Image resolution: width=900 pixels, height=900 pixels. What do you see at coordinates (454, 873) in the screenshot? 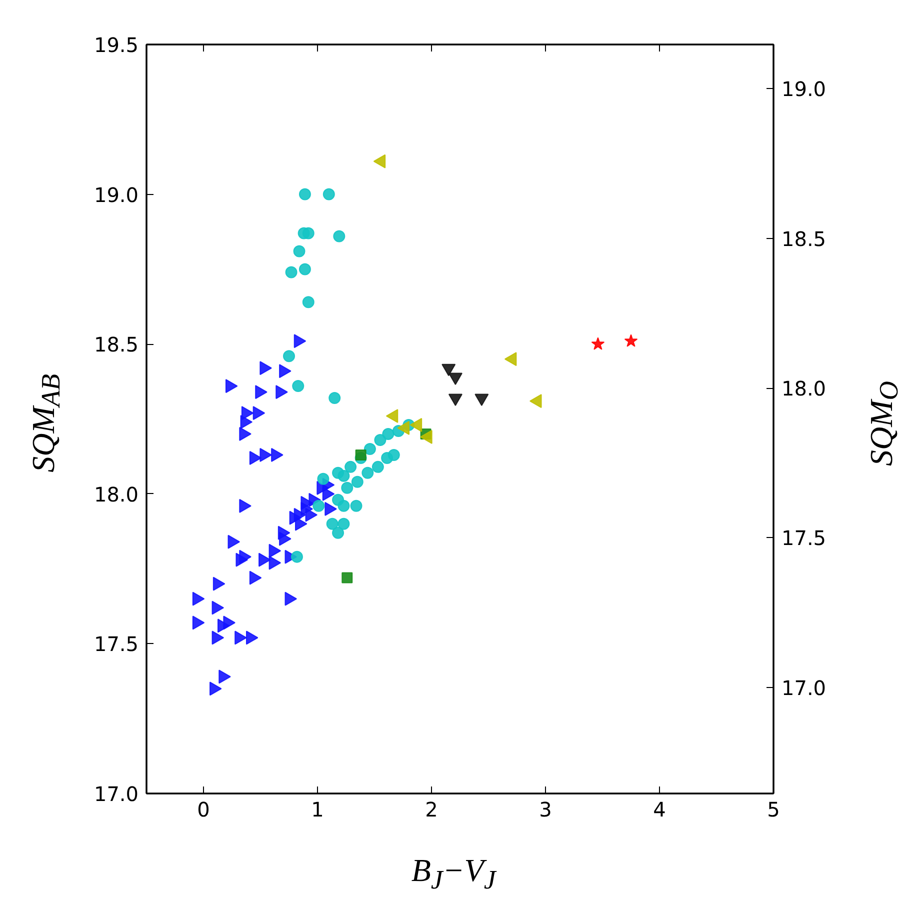
I see `x-axis-title: B$_{J}$−V$_{J}$` at bounding box center [454, 873].